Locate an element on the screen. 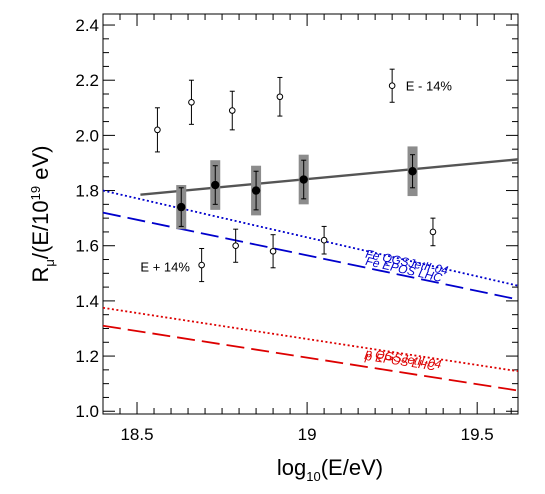  fit-line is located at coordinates (329, 177).